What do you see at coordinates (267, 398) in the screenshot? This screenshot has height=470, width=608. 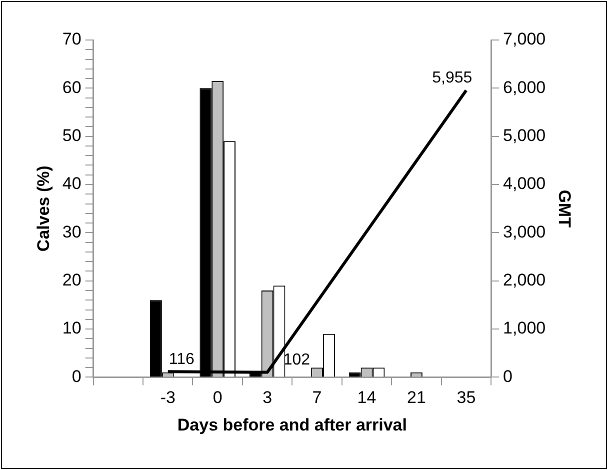 I see `x-tick-label: 3` at bounding box center [267, 398].